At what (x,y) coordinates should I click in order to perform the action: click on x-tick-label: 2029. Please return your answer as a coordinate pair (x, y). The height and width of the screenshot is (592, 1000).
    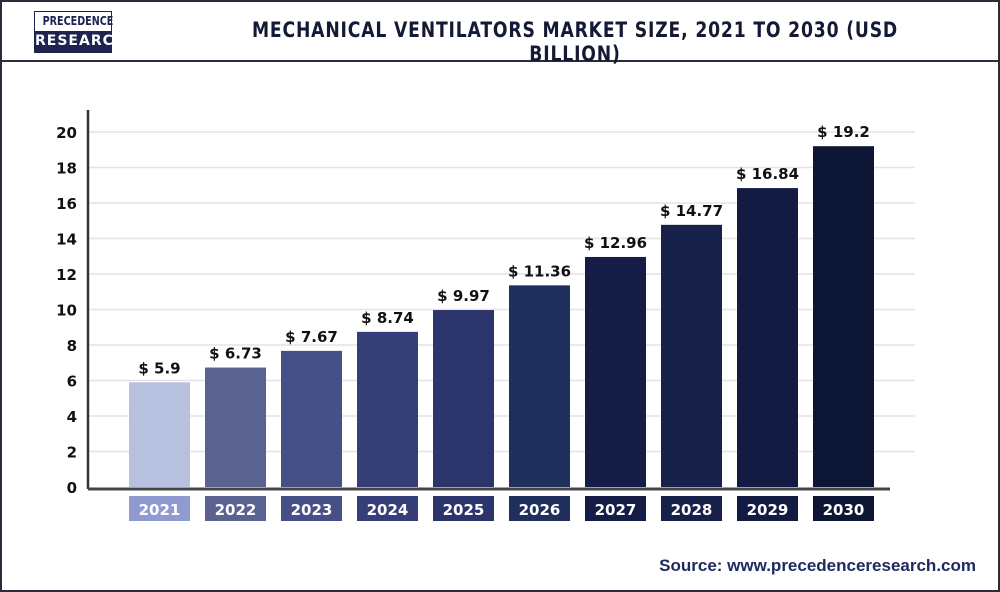
    Looking at the image, I should click on (768, 510).